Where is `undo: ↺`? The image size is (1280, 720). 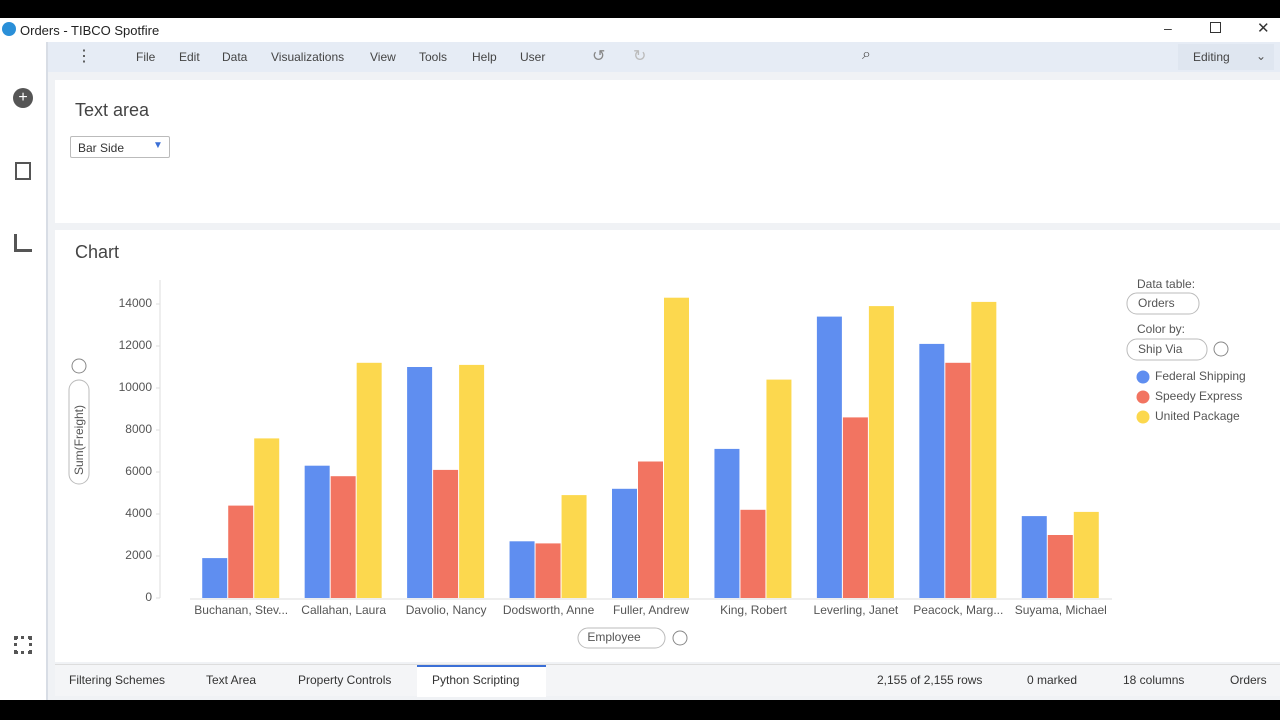
undo: ↺ is located at coordinates (599, 56).